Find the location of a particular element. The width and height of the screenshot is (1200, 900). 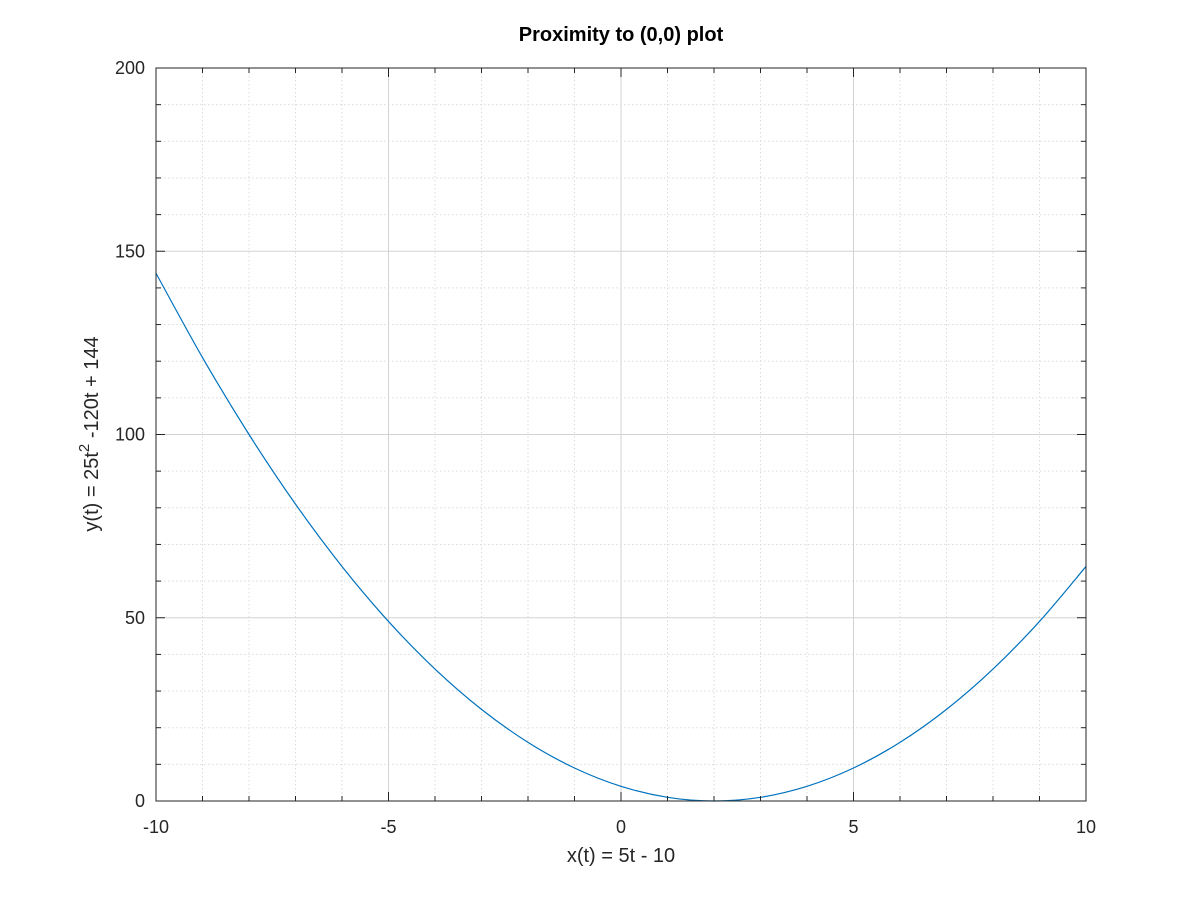

x-axis-label: x(t) = 5t - 10 is located at coordinates (621, 856).